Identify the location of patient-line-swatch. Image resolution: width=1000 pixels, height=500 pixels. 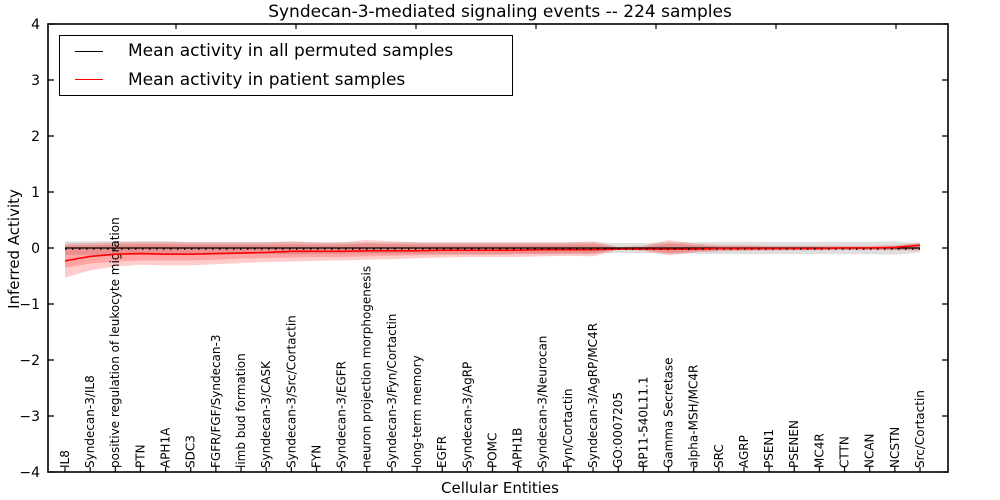
(89, 80).